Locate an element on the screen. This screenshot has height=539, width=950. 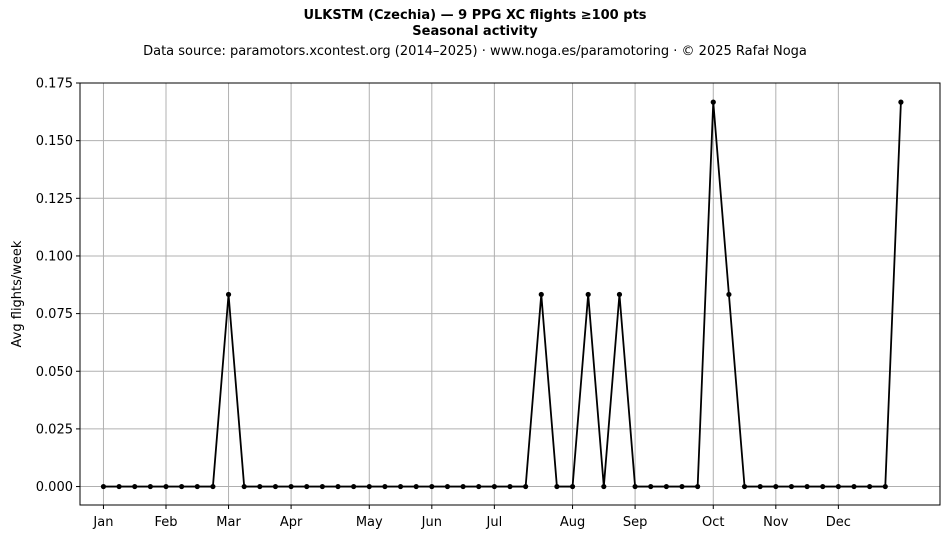
x-tick-label: Nov is located at coordinates (776, 522).